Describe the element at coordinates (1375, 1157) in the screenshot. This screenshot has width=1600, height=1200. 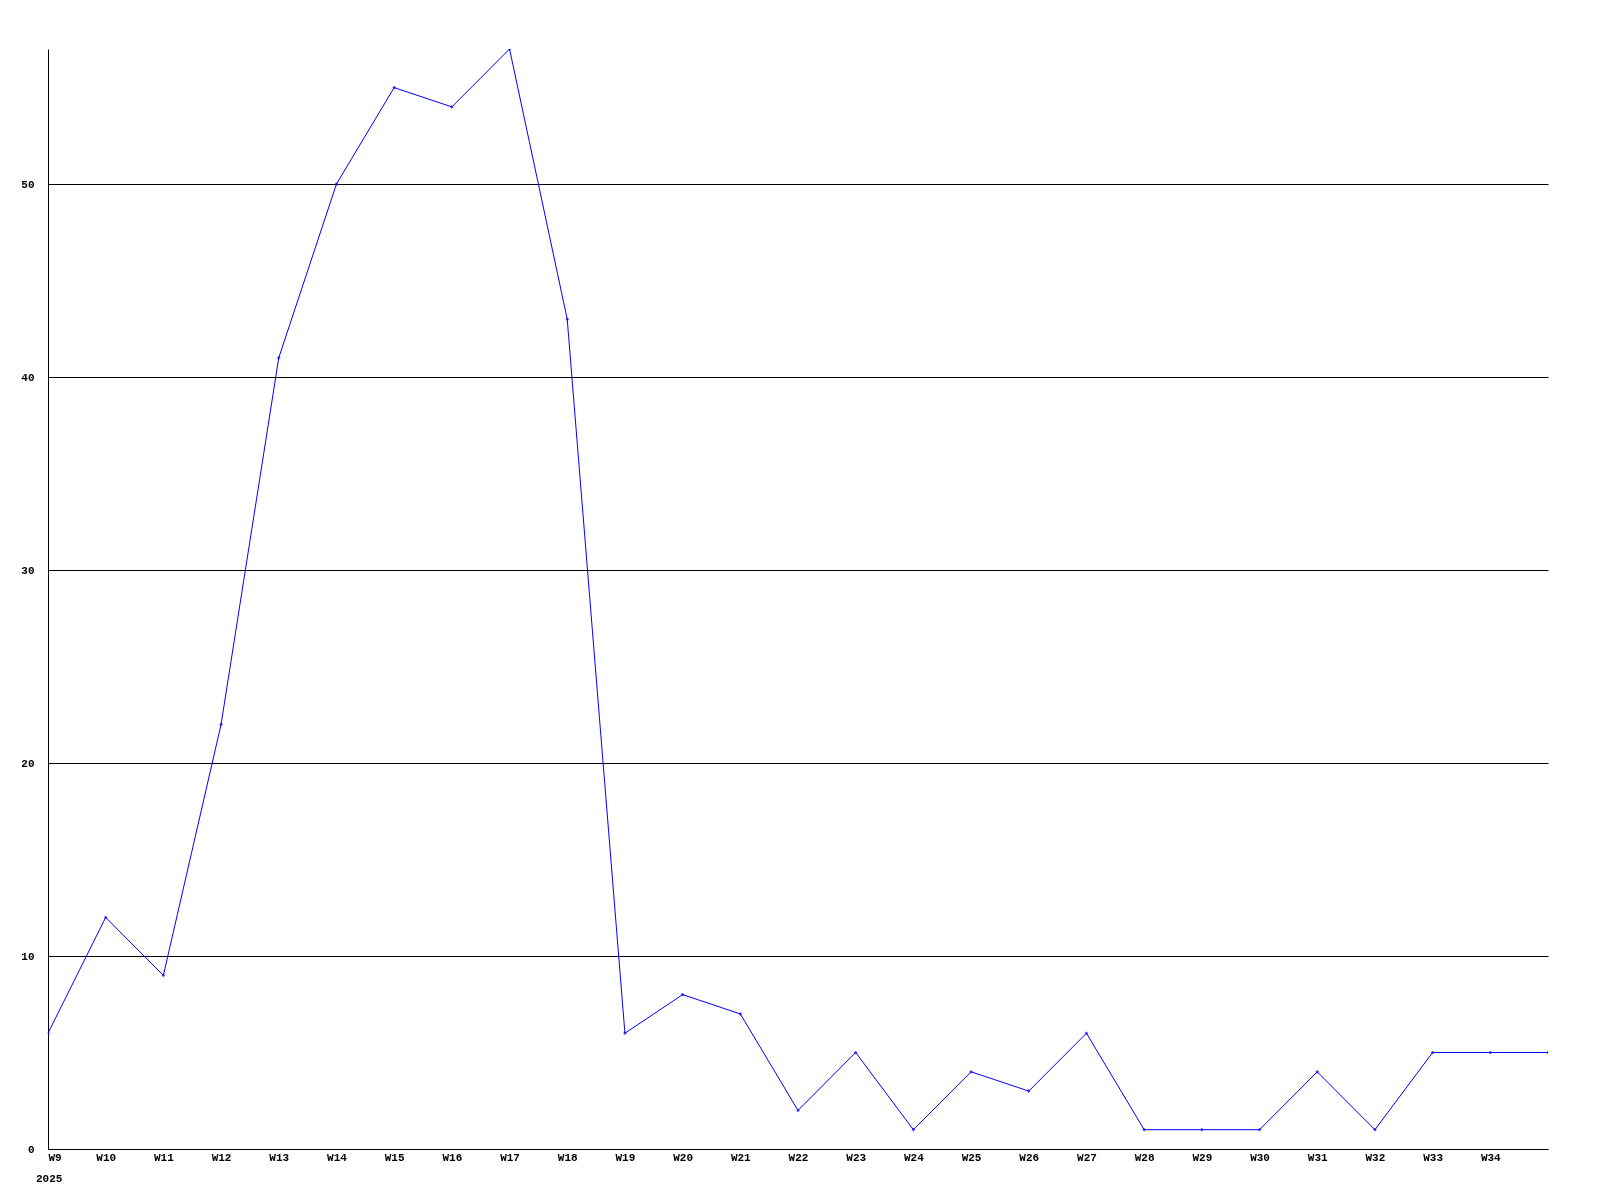
I see `x-tick-label: W32` at that location.